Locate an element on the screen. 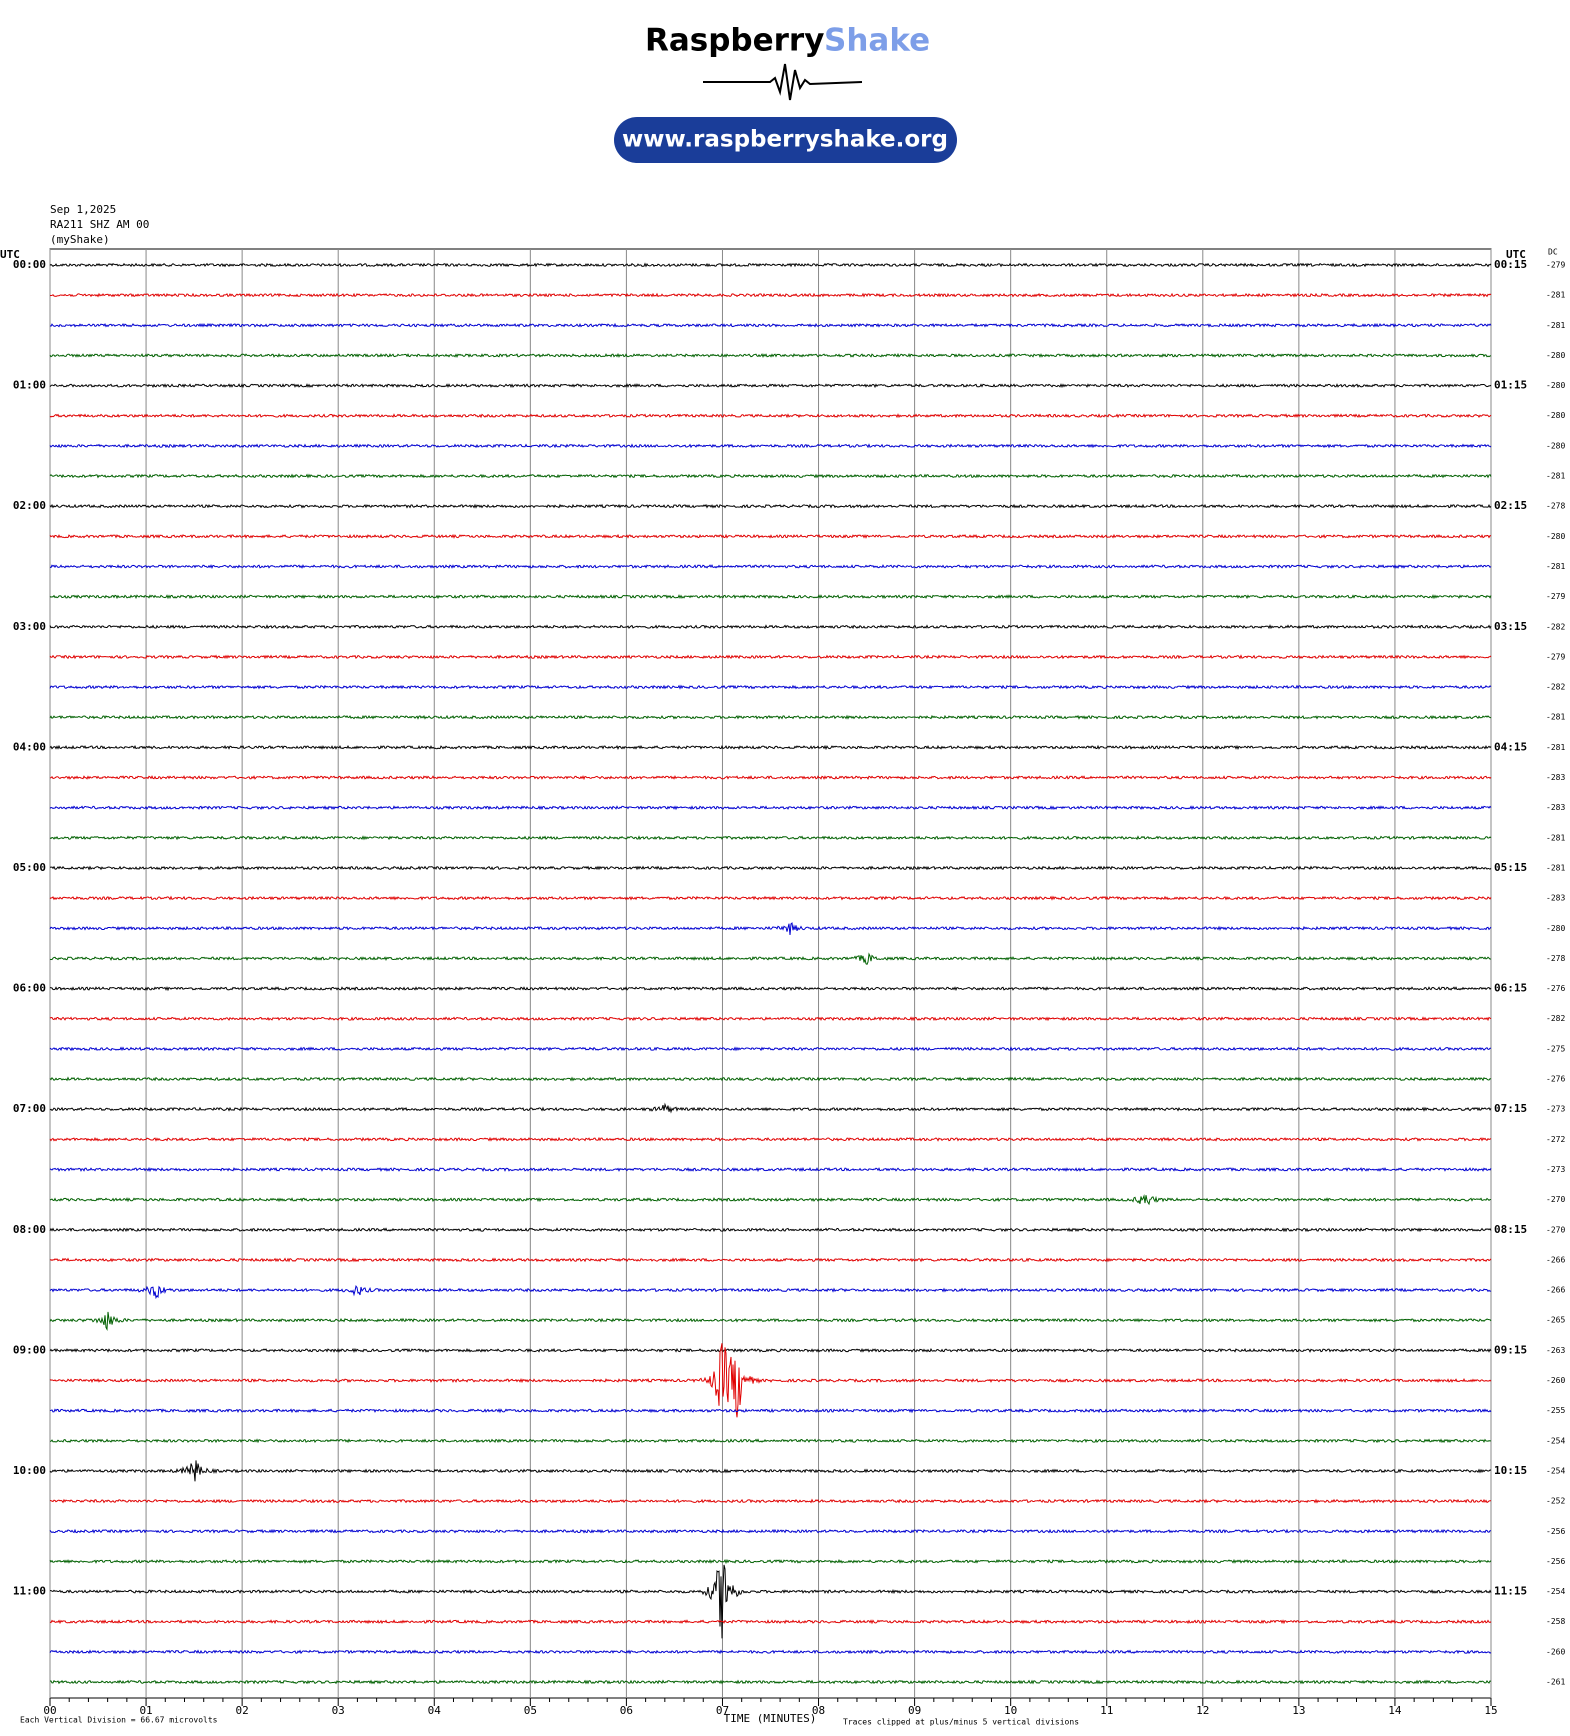 The height and width of the screenshot is (1736, 1570). dc-value: -263 is located at coordinates (1555, 1350).